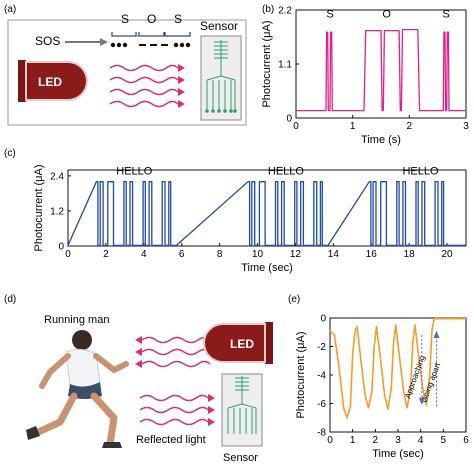  I want to click on series-line-e, so click(397, 368).